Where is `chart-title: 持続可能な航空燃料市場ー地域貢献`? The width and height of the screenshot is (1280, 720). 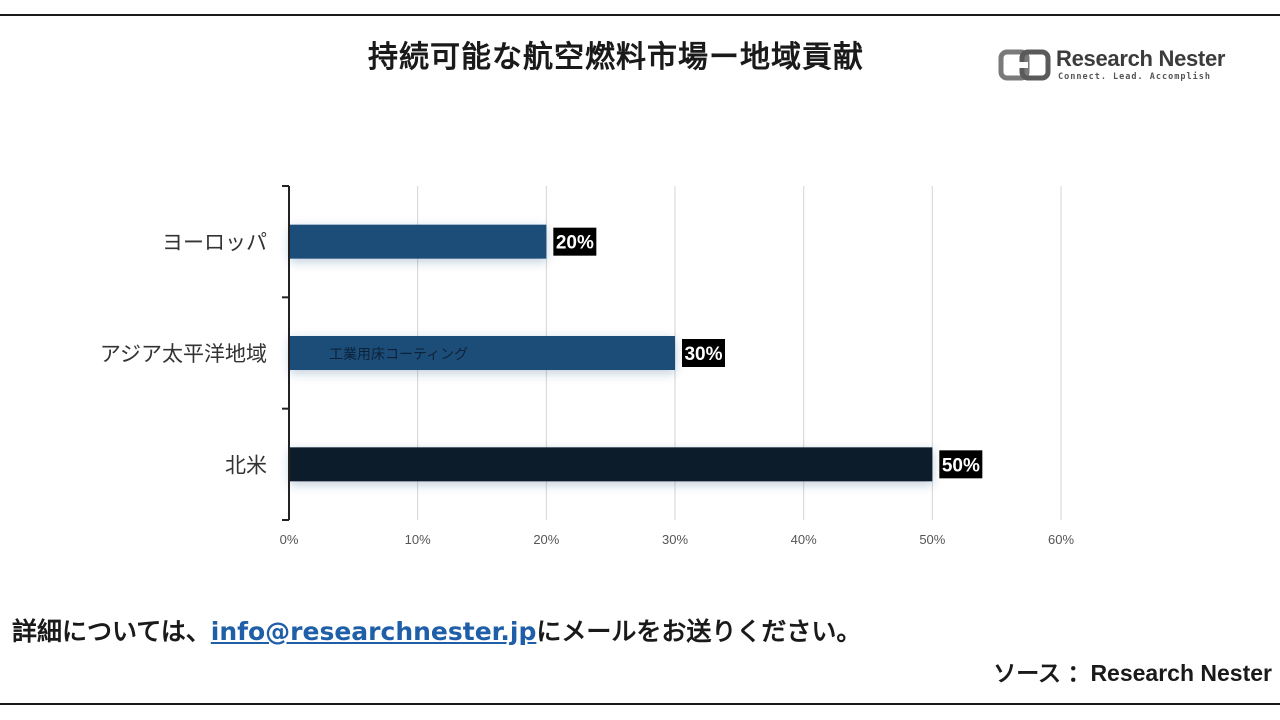 chart-title: 持続可能な航空燃料市場ー地域貢献 is located at coordinates (616, 57).